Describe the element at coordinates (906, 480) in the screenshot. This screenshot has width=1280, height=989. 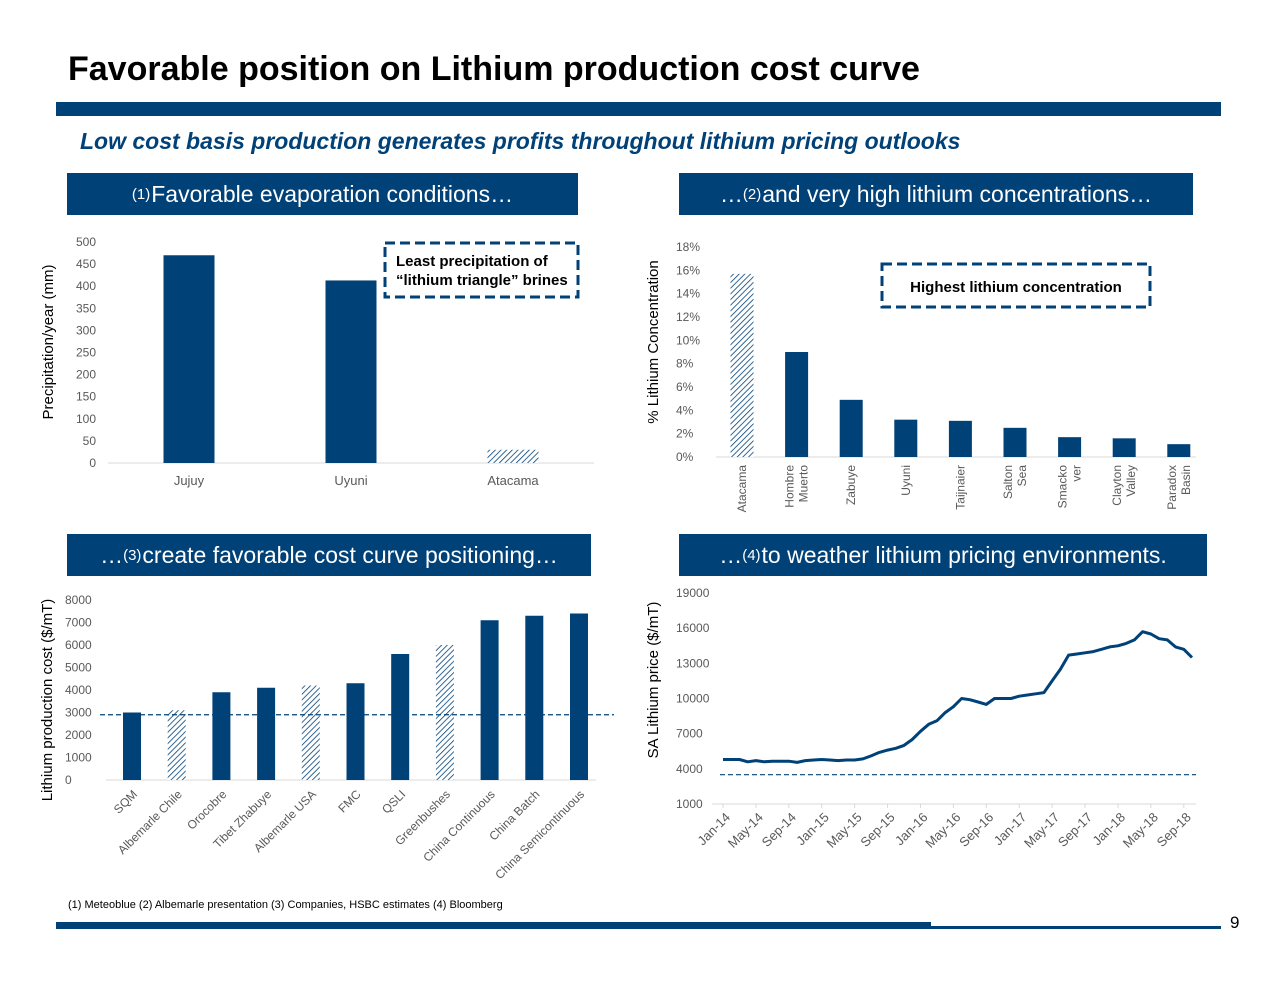
I see `x-tick-label: Uyuni` at that location.